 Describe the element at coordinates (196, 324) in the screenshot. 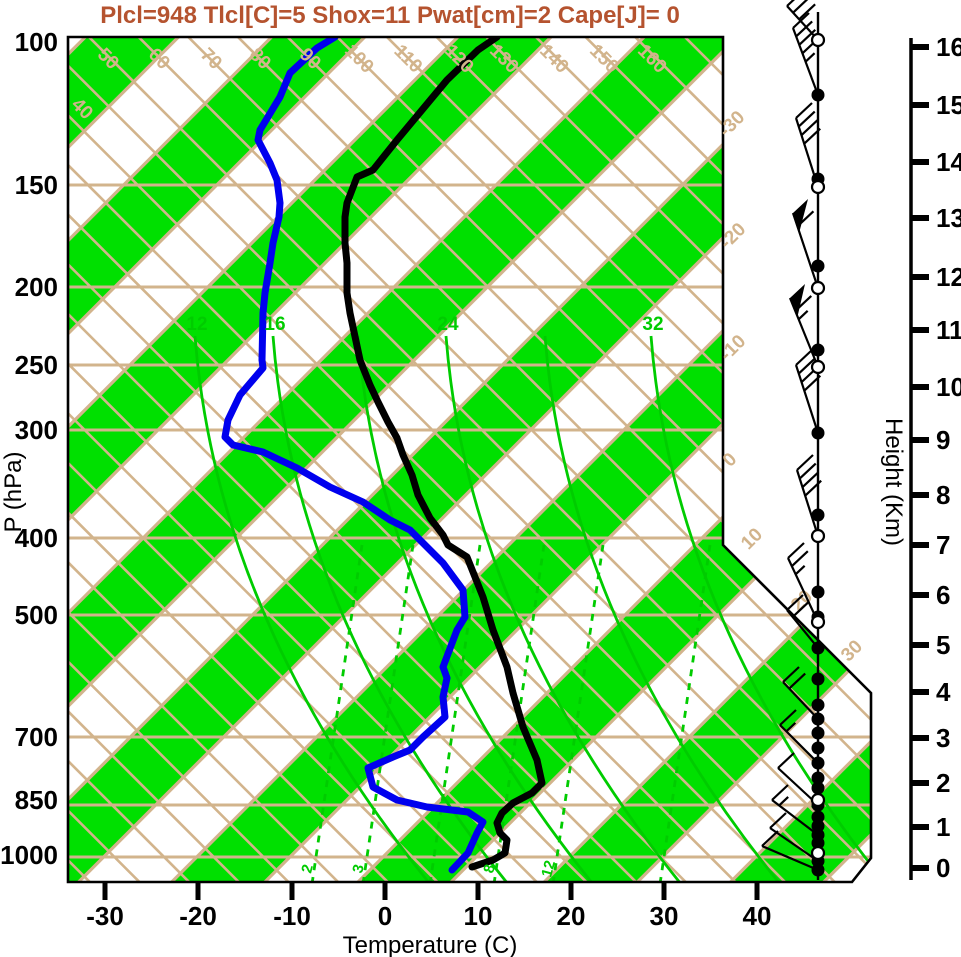

I see `moist-adiabat-label: 12` at that location.